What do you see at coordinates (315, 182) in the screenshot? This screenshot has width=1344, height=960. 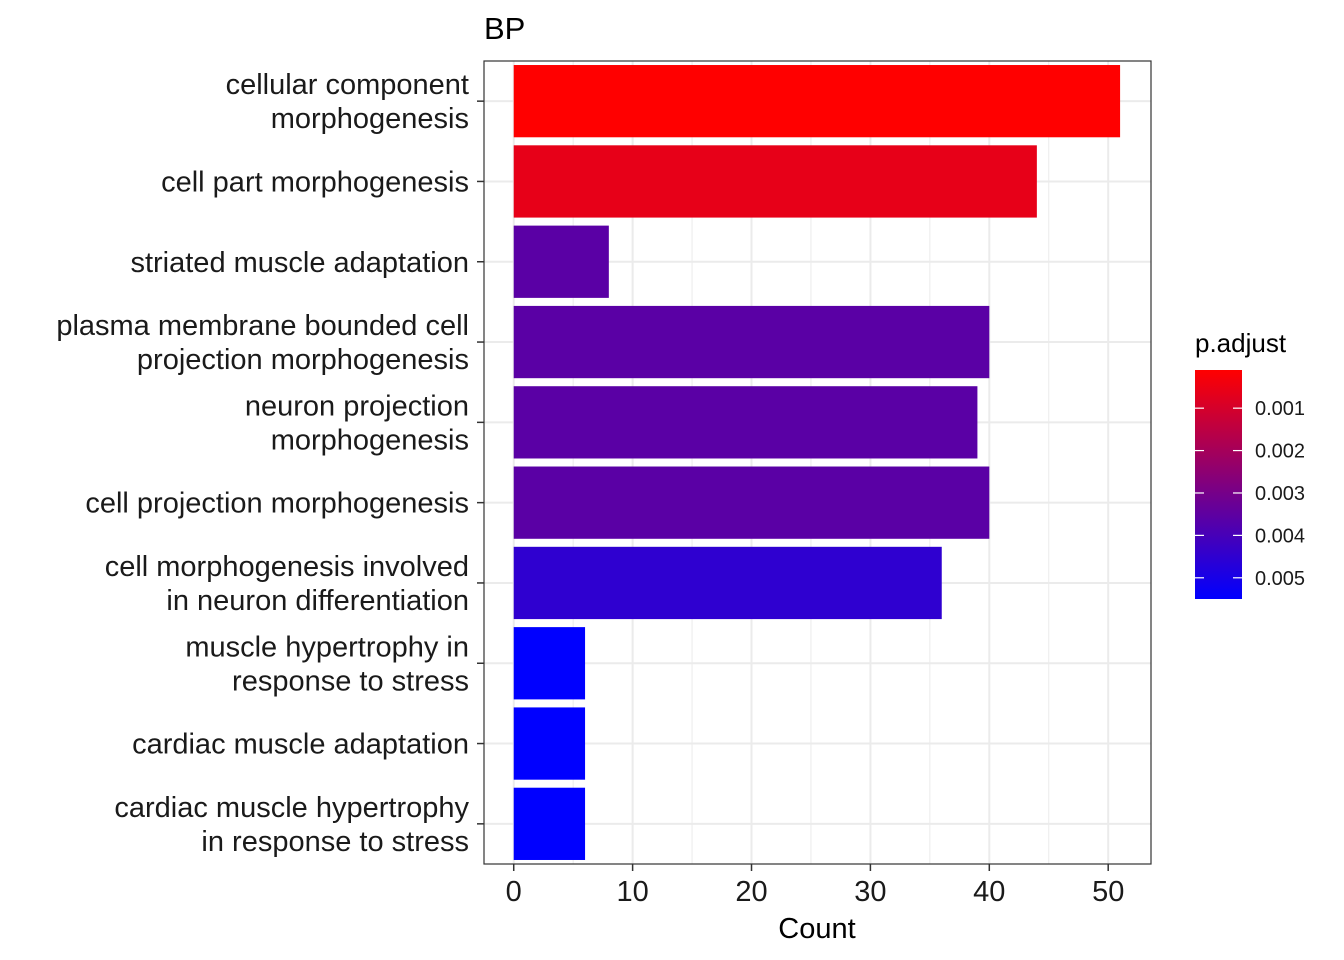 I see `category-label: cell part morphogenesis` at bounding box center [315, 182].